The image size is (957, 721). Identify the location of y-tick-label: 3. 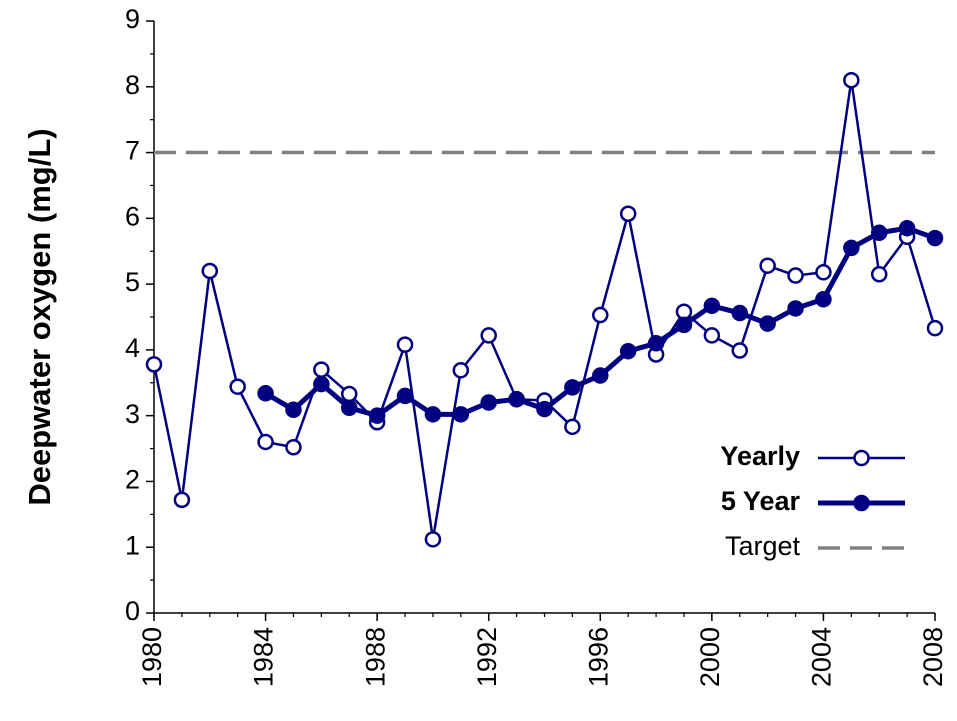
(132, 414).